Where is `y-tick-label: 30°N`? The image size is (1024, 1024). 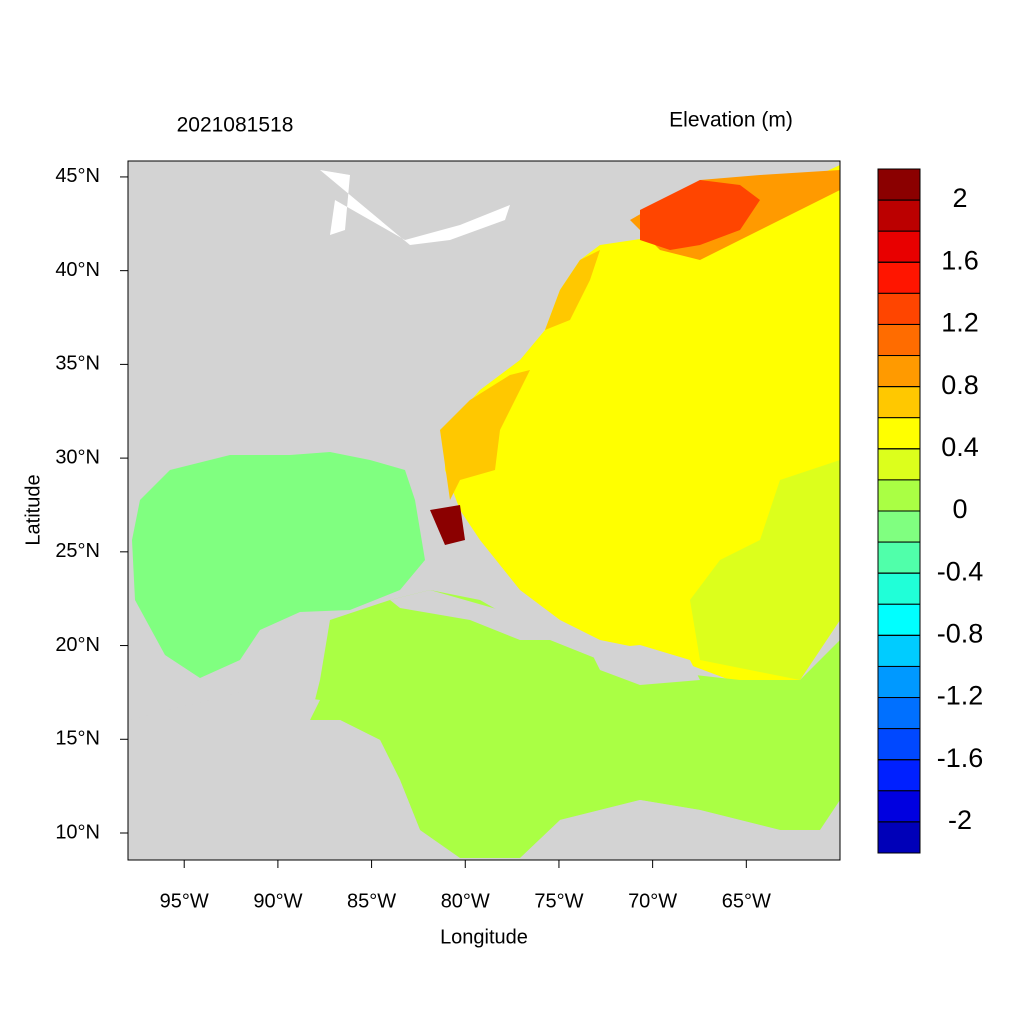
y-tick-label: 30°N is located at coordinates (77, 457).